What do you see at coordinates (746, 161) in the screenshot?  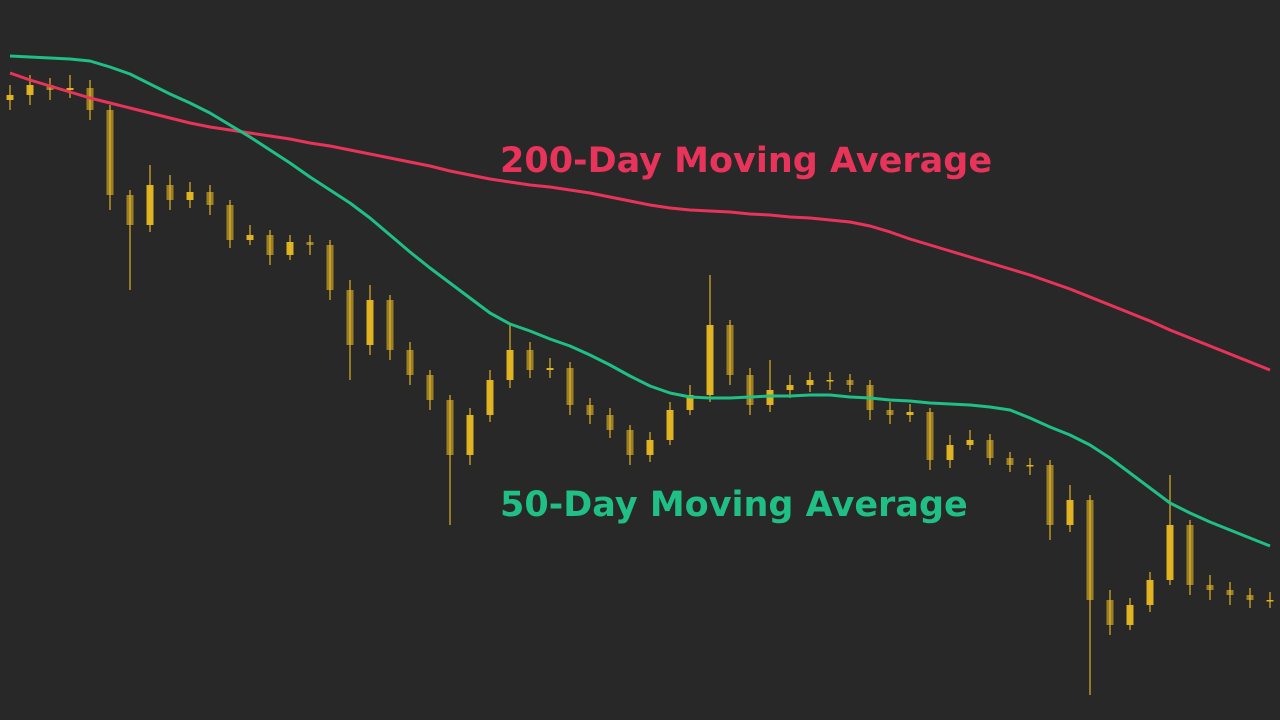 I see `annotation: 200-Day Moving Average` at bounding box center [746, 161].